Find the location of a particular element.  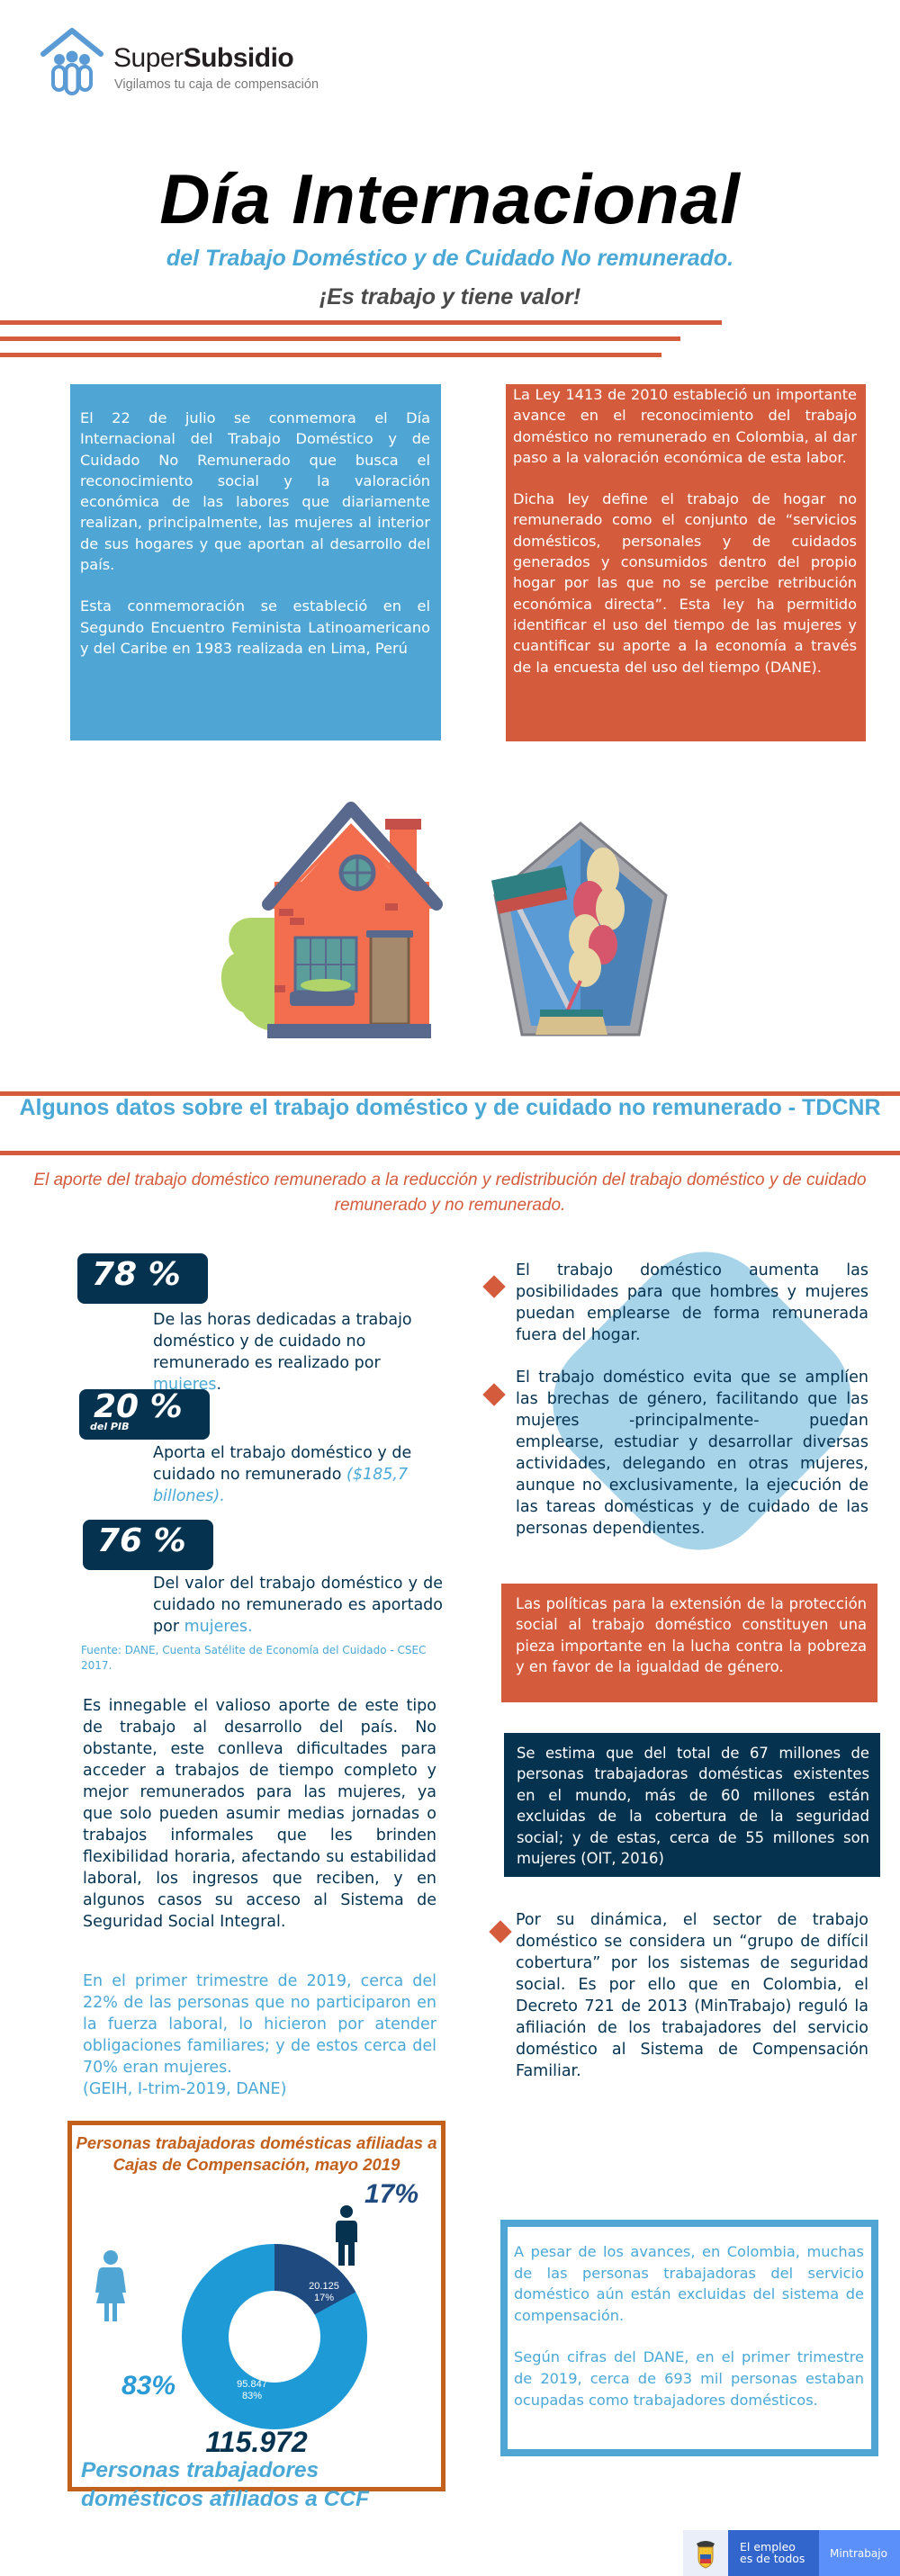

brand-tagline: Vigilamos tu caja de compensación is located at coordinates (217, 84).